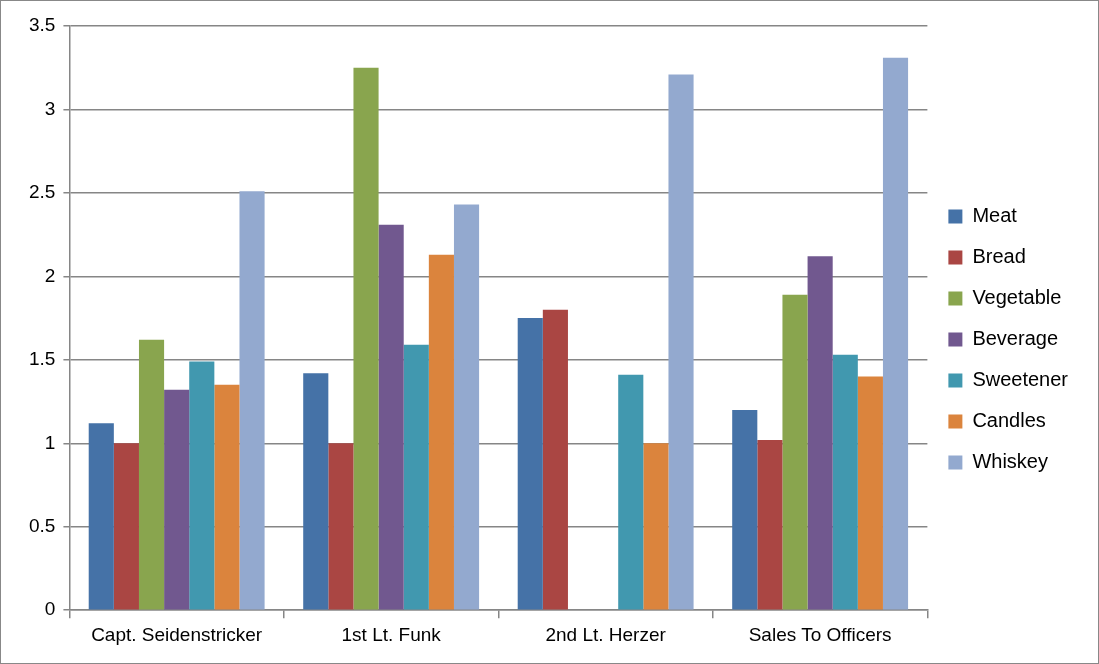  Describe the element at coordinates (1017, 297) in the screenshot. I see `legend-label: Vegetable` at that location.